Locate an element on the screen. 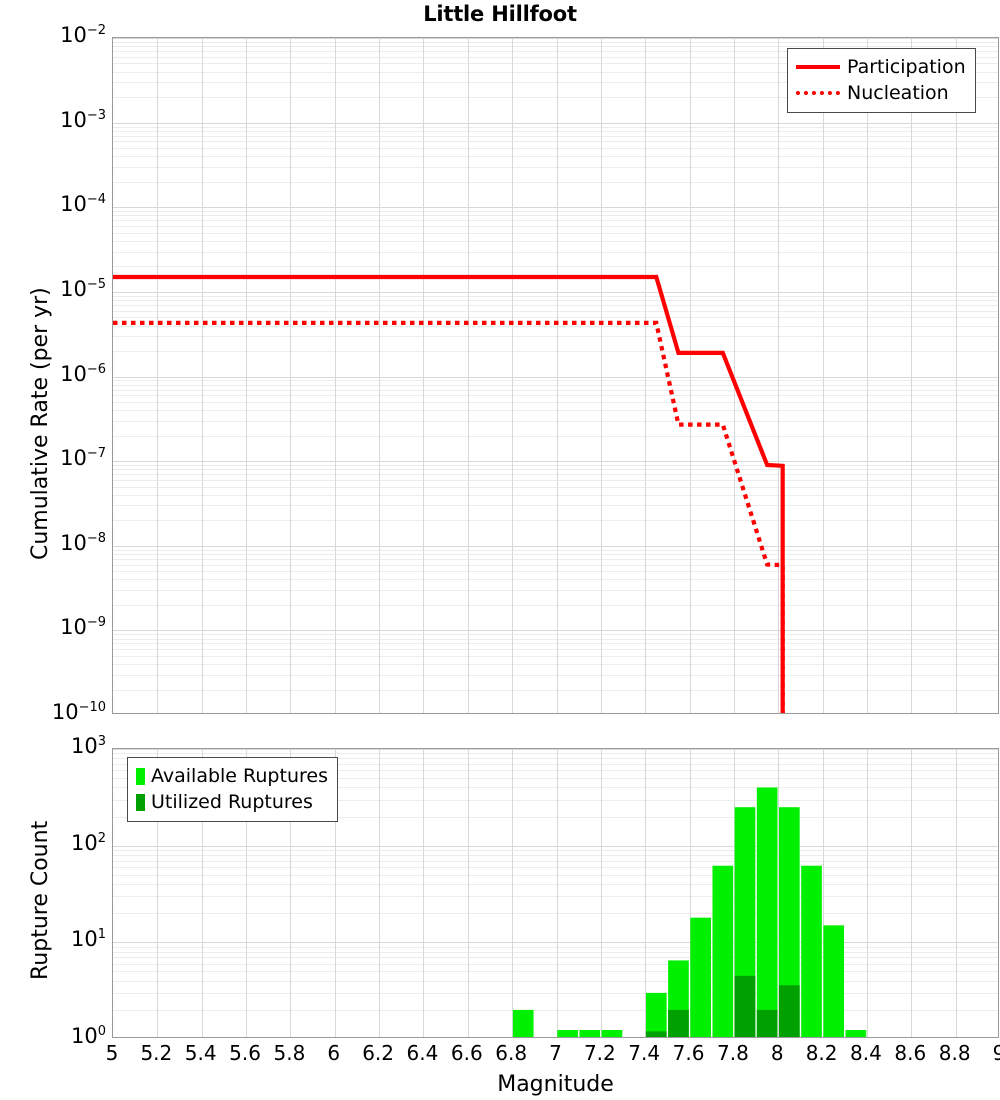 This screenshot has height=1100, width=1000. legend-item-utilized-ruptures: Utilized Ruptures is located at coordinates (232, 802).